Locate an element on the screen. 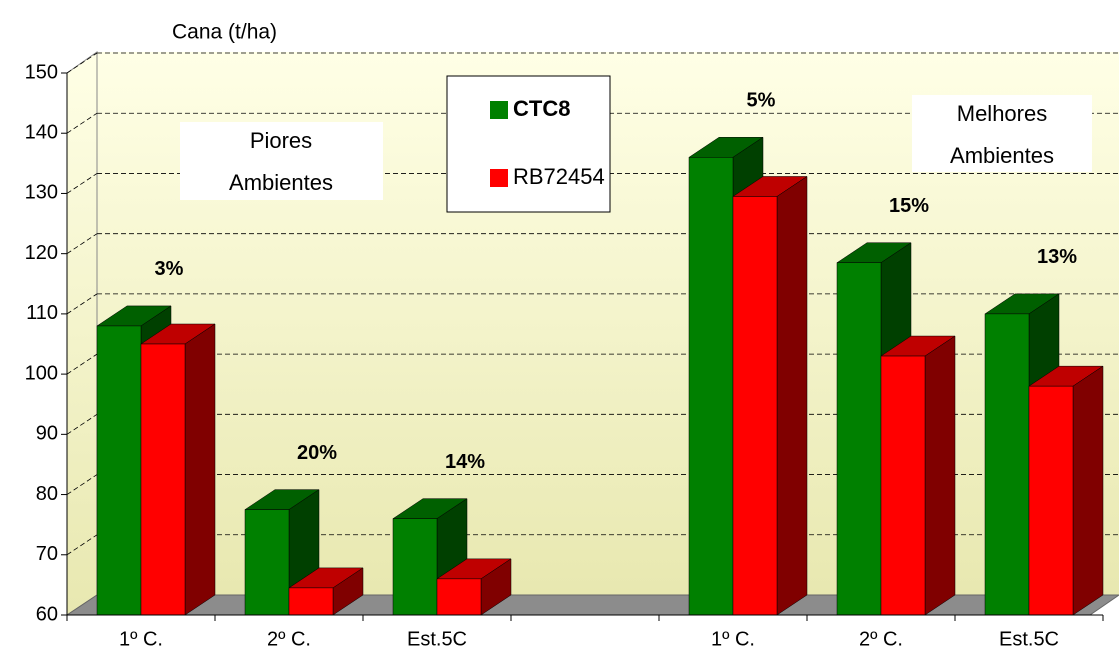  y-tick-label: 80 is located at coordinates (47, 494).